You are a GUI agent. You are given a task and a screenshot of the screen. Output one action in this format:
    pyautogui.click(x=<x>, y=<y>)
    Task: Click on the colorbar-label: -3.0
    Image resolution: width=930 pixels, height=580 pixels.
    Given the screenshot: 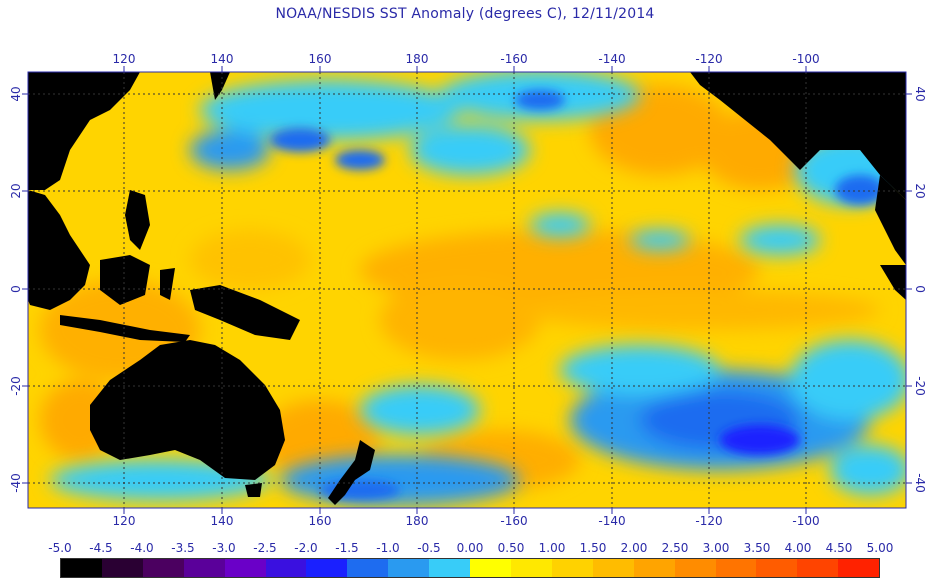 What is the action you would take?
    pyautogui.click(x=224, y=548)
    